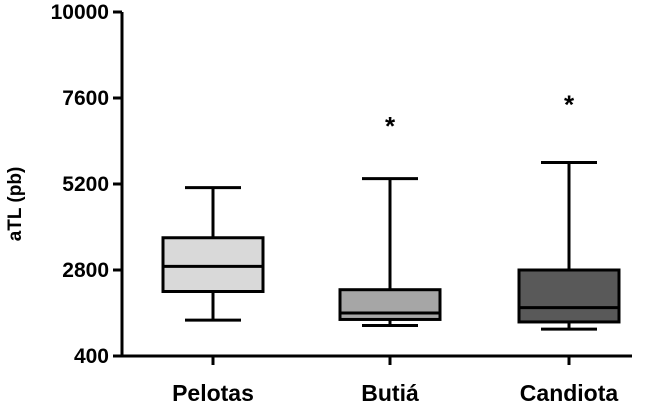 Image resolution: width=662 pixels, height=408 pixels. I want to click on box-pelotas, so click(213, 254).